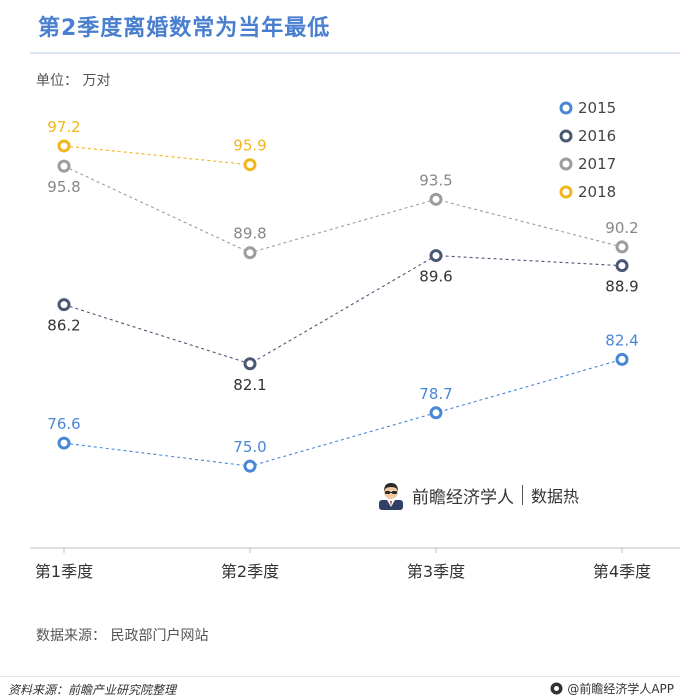 Image resolution: width=680 pixels, height=700 pixels. What do you see at coordinates (250, 571) in the screenshot?
I see `x-tick-label: 第2季度` at bounding box center [250, 571].